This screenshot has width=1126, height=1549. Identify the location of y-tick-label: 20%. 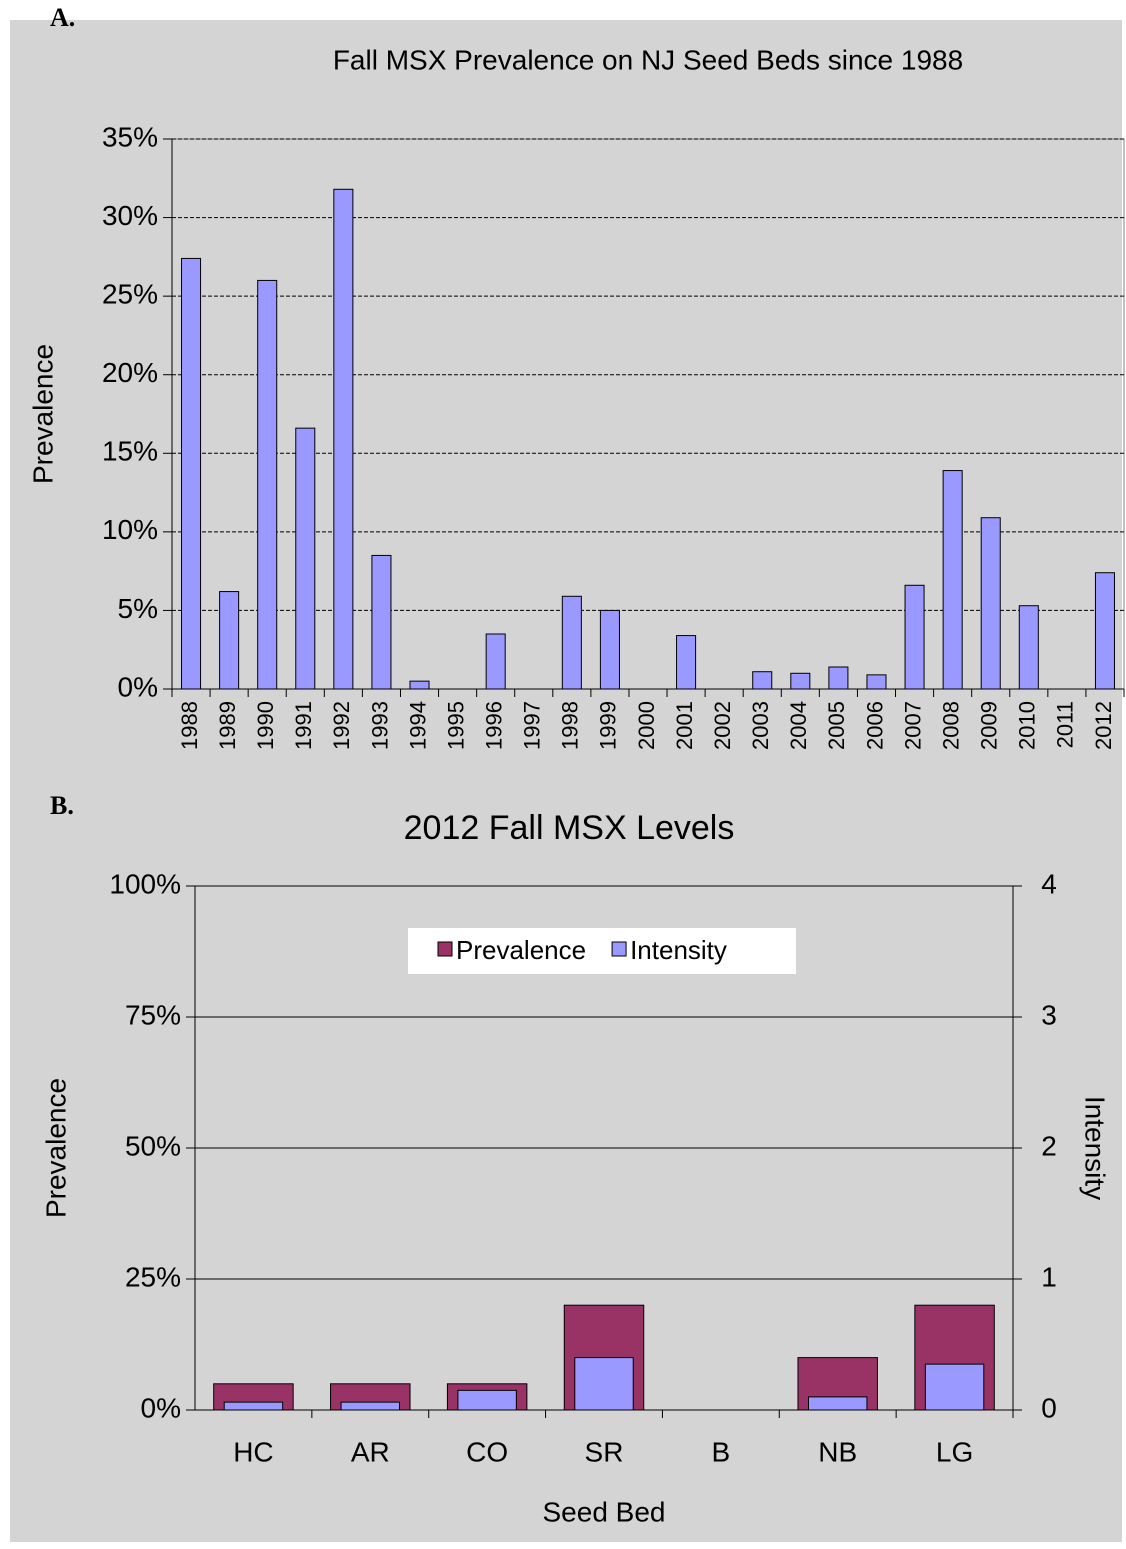
(130, 372).